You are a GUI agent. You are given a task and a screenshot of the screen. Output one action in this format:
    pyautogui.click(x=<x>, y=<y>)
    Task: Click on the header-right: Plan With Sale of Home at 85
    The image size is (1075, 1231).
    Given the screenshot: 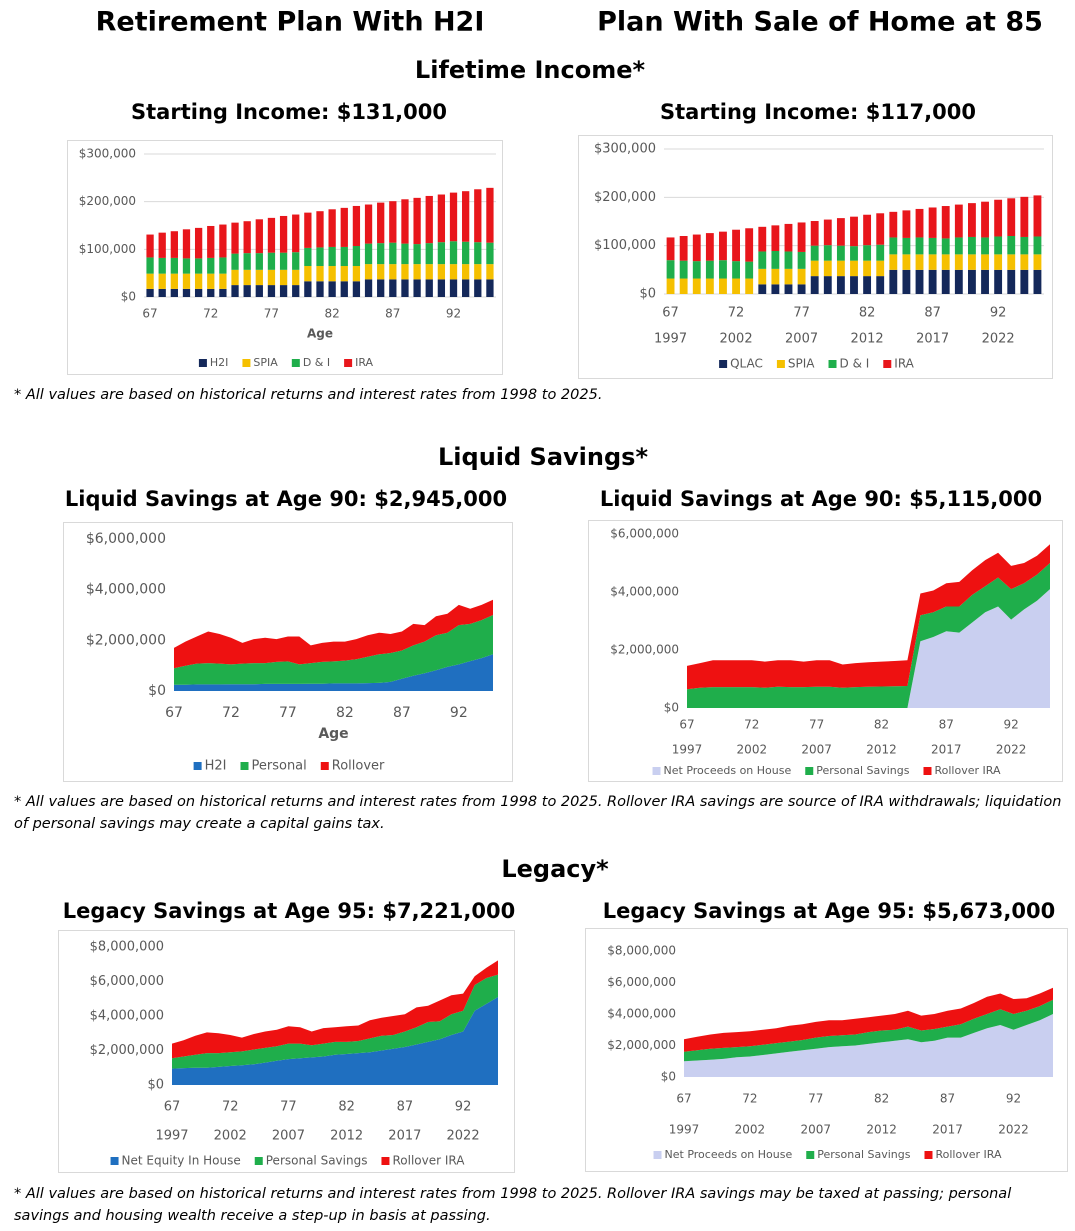 What is the action you would take?
    pyautogui.click(x=820, y=22)
    